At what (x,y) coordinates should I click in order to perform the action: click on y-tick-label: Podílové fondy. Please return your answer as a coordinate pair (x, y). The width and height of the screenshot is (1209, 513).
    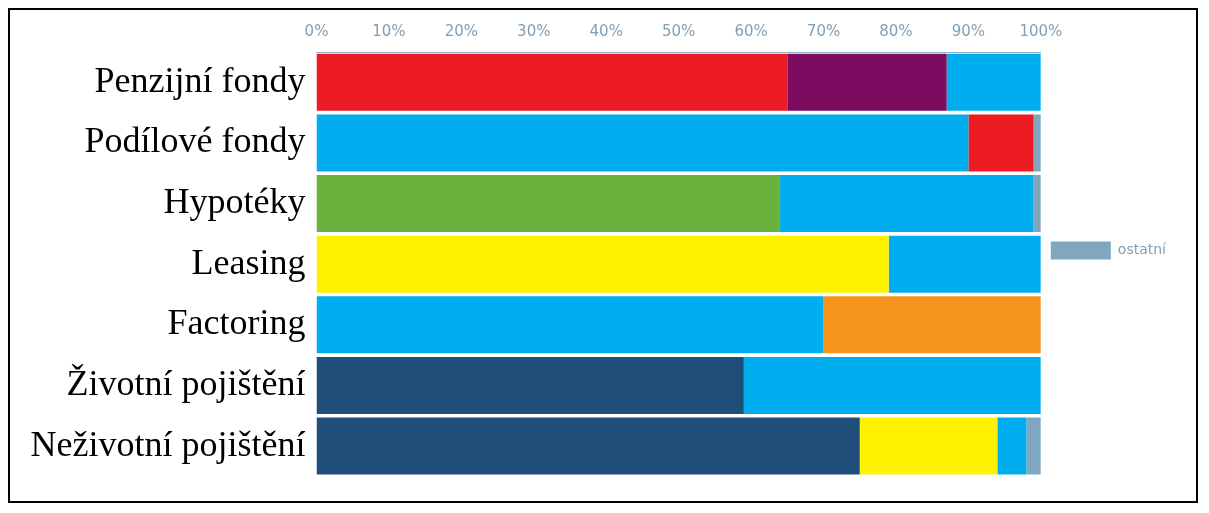
    Looking at the image, I should click on (195, 140).